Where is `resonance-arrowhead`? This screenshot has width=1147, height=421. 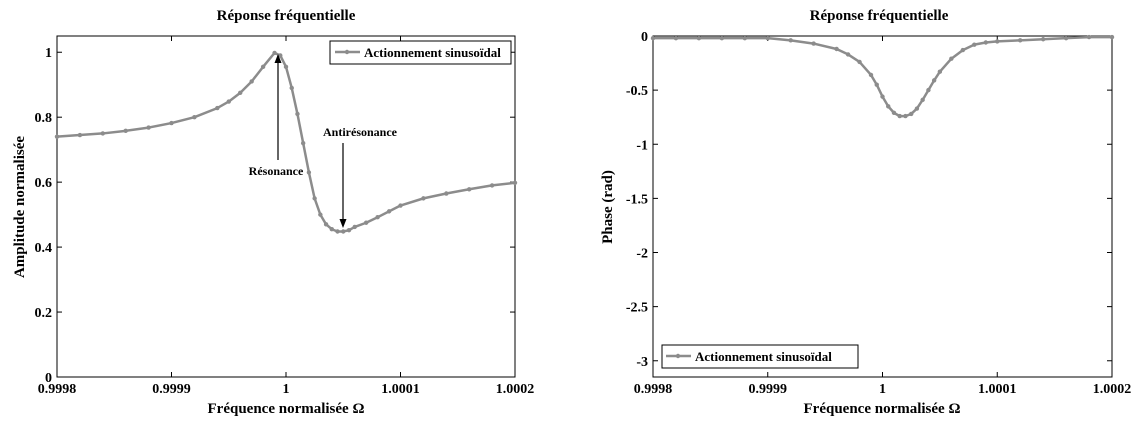
resonance-arrowhead is located at coordinates (278, 58).